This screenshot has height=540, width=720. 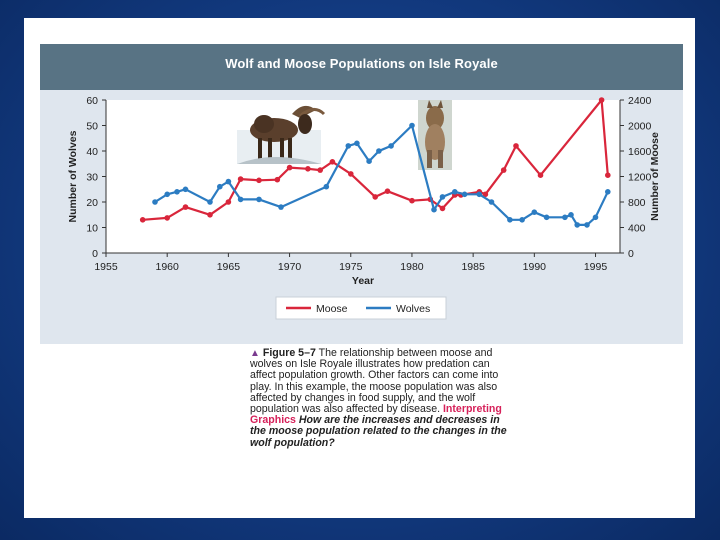 I want to click on x-tick-label: 1995, so click(x=596, y=267).